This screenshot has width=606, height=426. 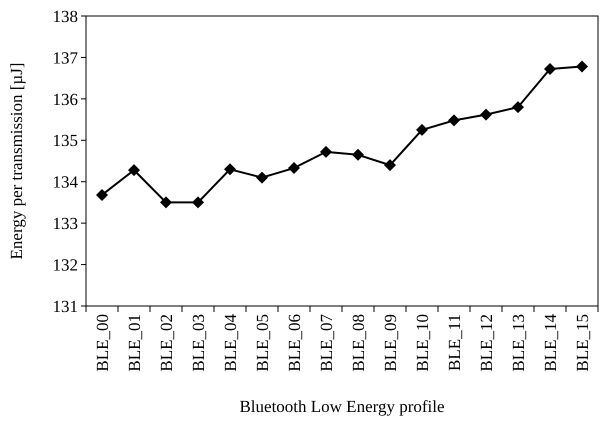 What do you see at coordinates (342, 406) in the screenshot?
I see `x-axis-title: Bluetooth Low Energy profile` at bounding box center [342, 406].